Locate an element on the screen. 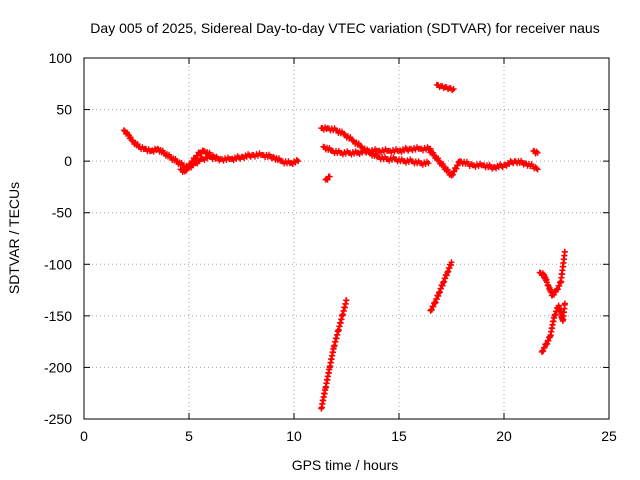 Image resolution: width=640 pixels, height=480 pixels. x-tick-label: 10 is located at coordinates (294, 436).